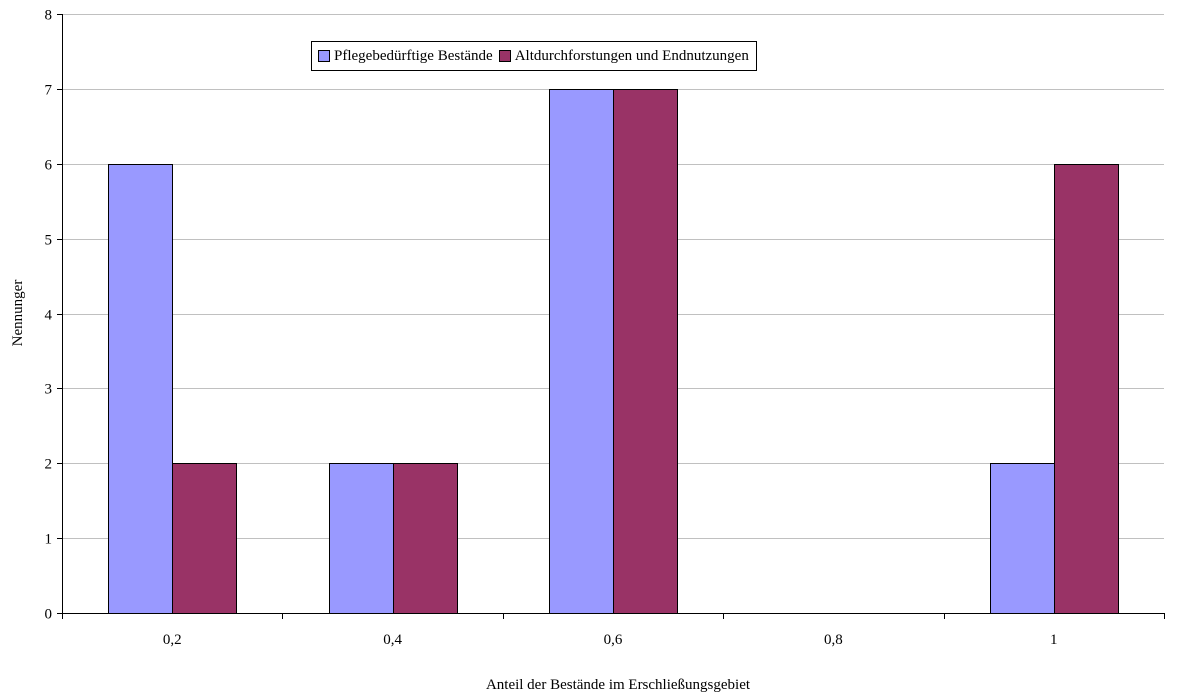 The width and height of the screenshot is (1184, 697). Describe the element at coordinates (49, 615) in the screenshot. I see `y-tick-label: 0` at that location.